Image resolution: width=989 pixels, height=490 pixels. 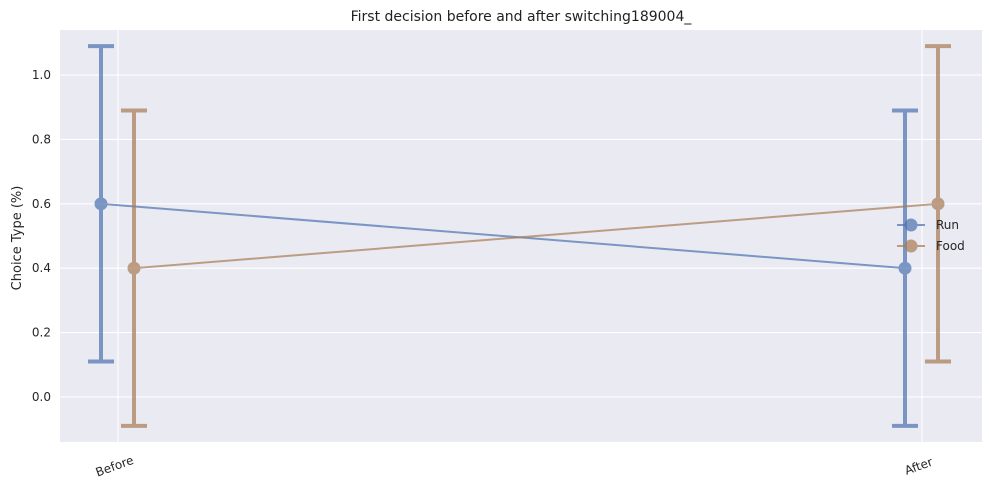 What do you see at coordinates (947, 225) in the screenshot?
I see `legend-label: Run` at bounding box center [947, 225].